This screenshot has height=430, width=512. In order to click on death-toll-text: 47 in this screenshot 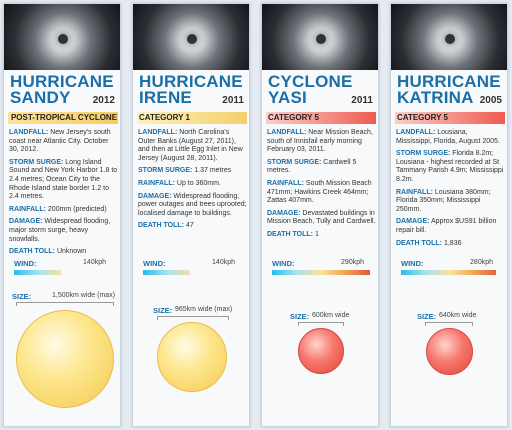, I will do `click(189, 226)`.